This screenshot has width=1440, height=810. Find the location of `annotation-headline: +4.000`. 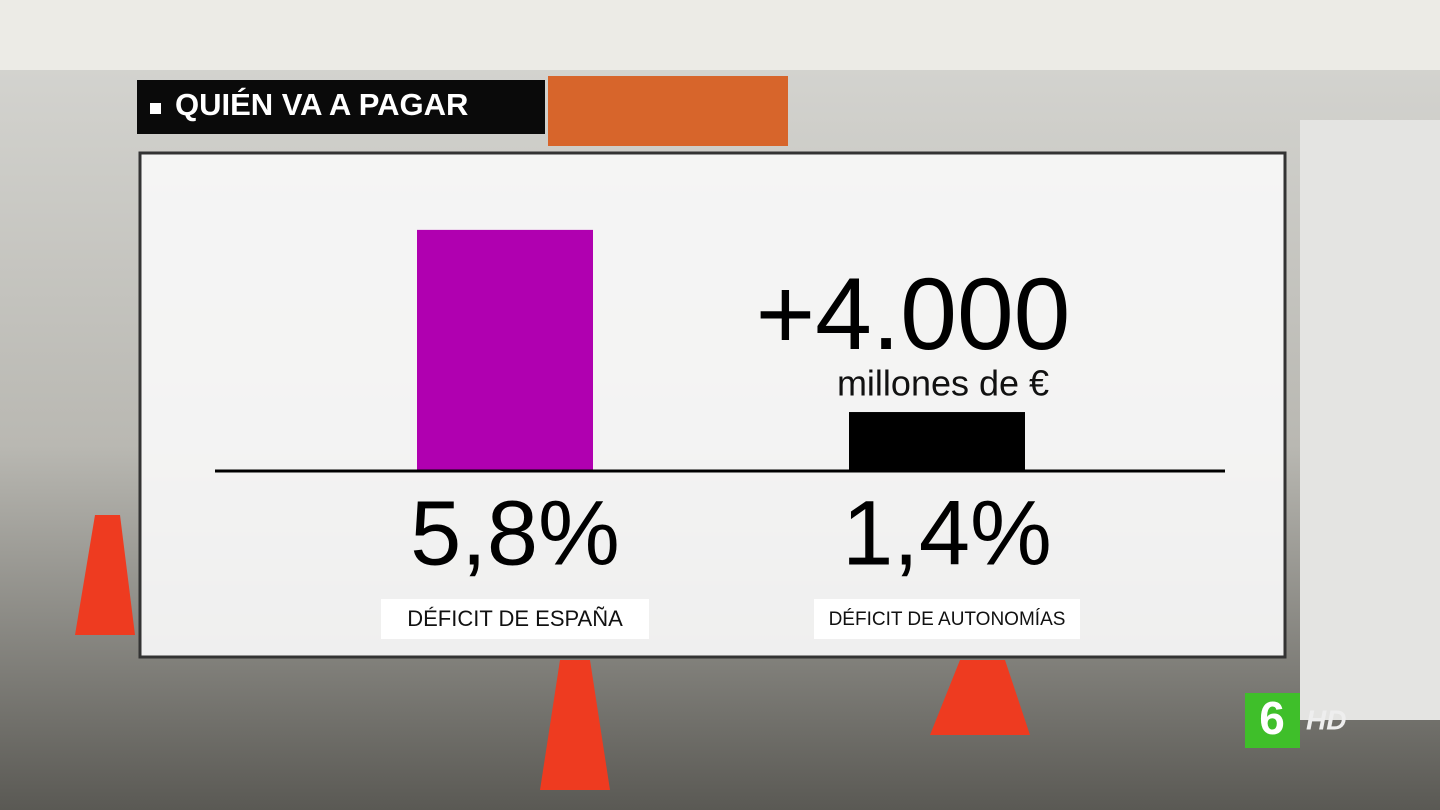

annotation-headline: +4.000 is located at coordinates (913, 314).